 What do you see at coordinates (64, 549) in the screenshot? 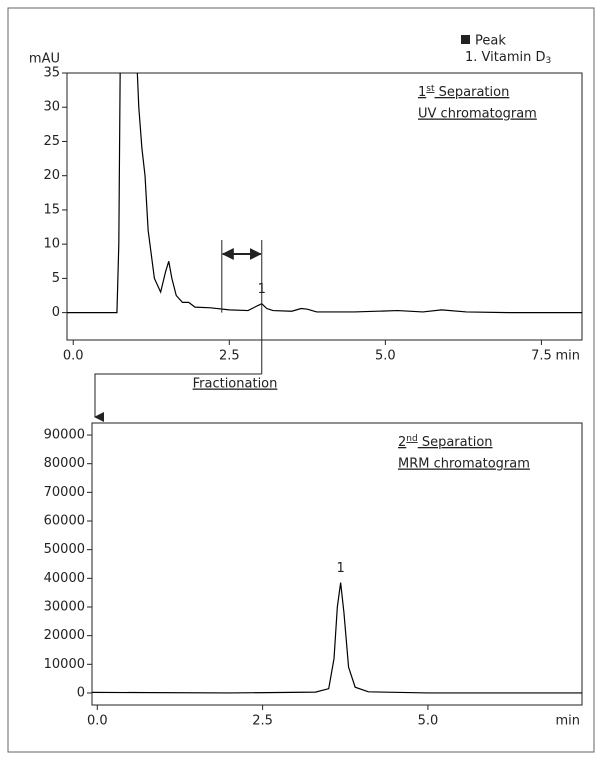
I see `y-tick-label: 50000` at bounding box center [64, 549].